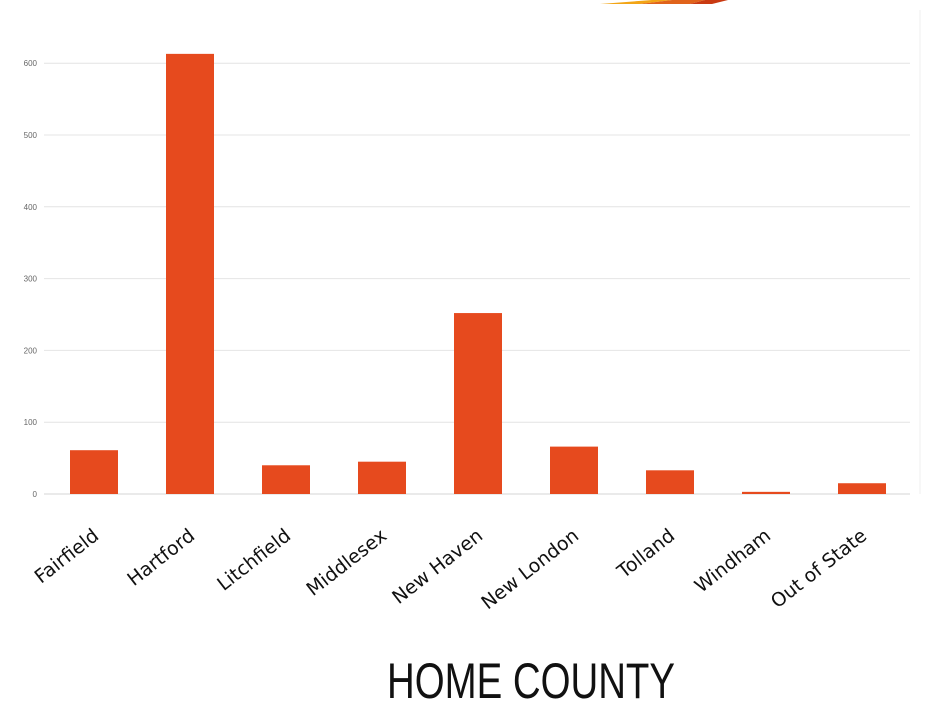  I want to click on x-tick-label: Fairfield, so click(66, 556).